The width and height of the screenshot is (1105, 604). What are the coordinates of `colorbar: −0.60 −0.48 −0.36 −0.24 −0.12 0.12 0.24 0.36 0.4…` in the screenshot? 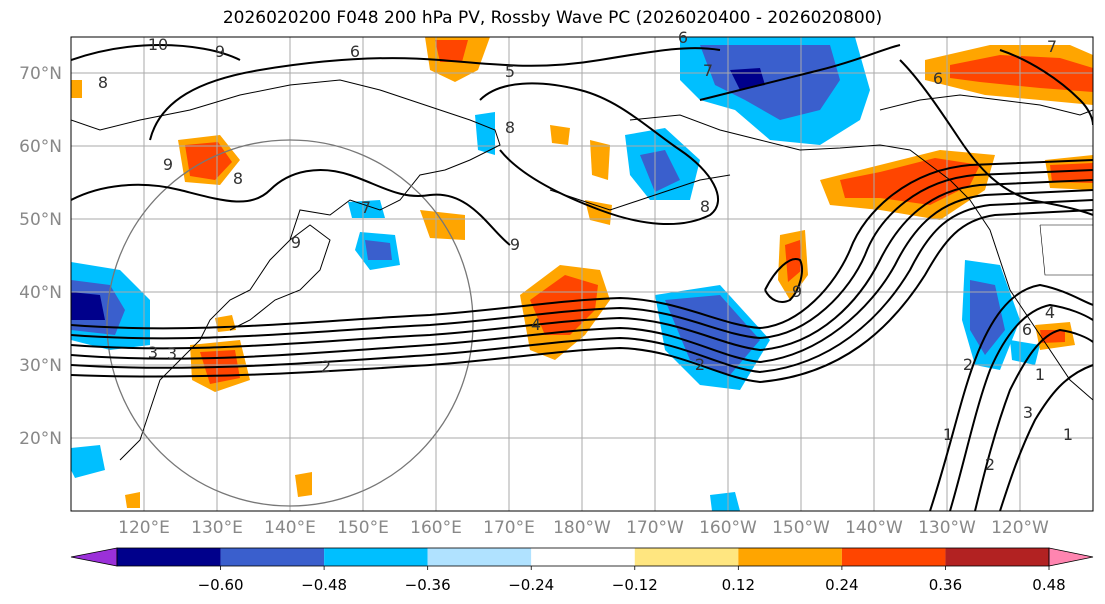 It's located at (582, 570).